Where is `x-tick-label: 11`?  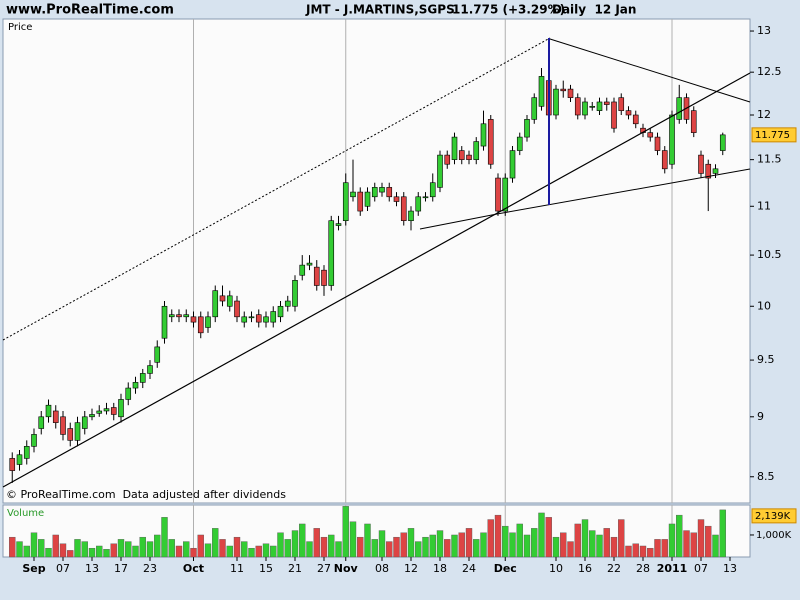 x-tick-label: 11 is located at coordinates (237, 568).